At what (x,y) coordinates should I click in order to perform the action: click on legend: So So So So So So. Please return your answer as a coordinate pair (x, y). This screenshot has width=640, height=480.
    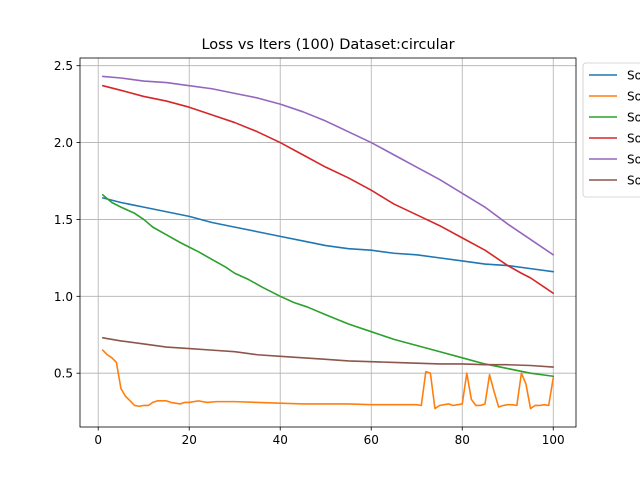
    Looking at the image, I should click on (611, 130).